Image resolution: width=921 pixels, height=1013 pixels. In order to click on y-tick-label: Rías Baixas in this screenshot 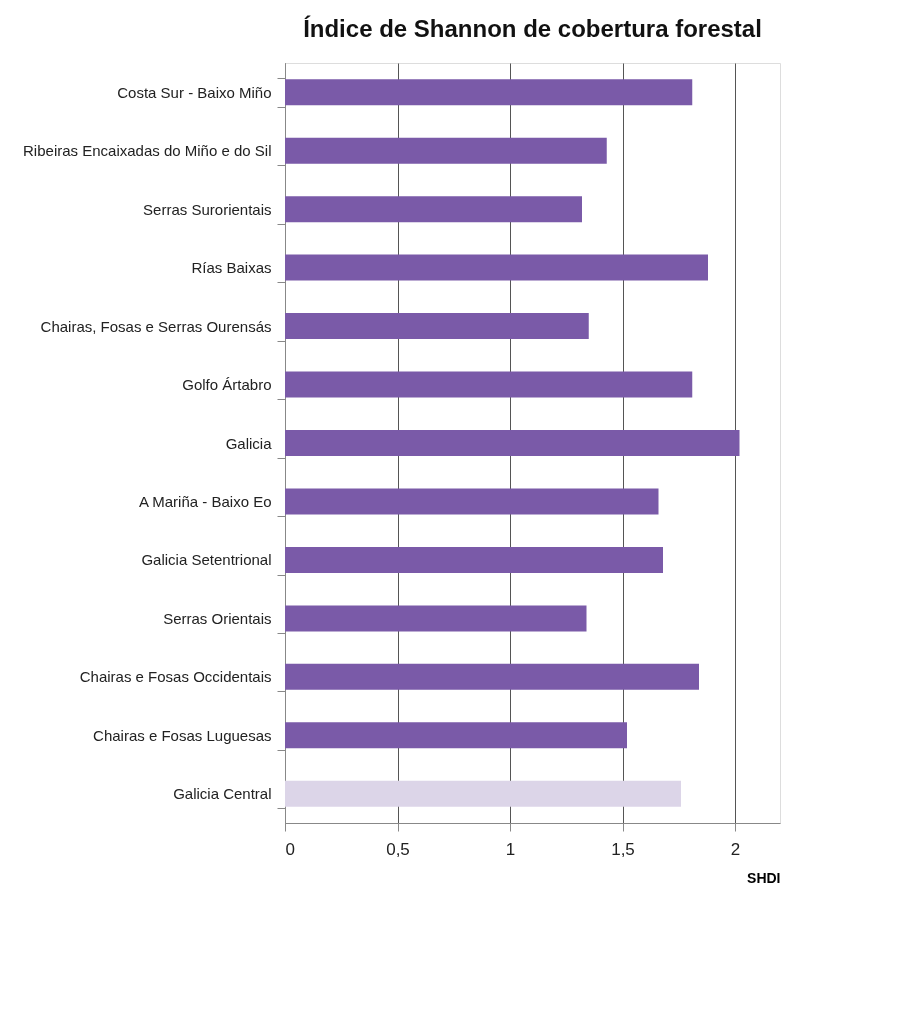, I will do `click(231, 268)`.